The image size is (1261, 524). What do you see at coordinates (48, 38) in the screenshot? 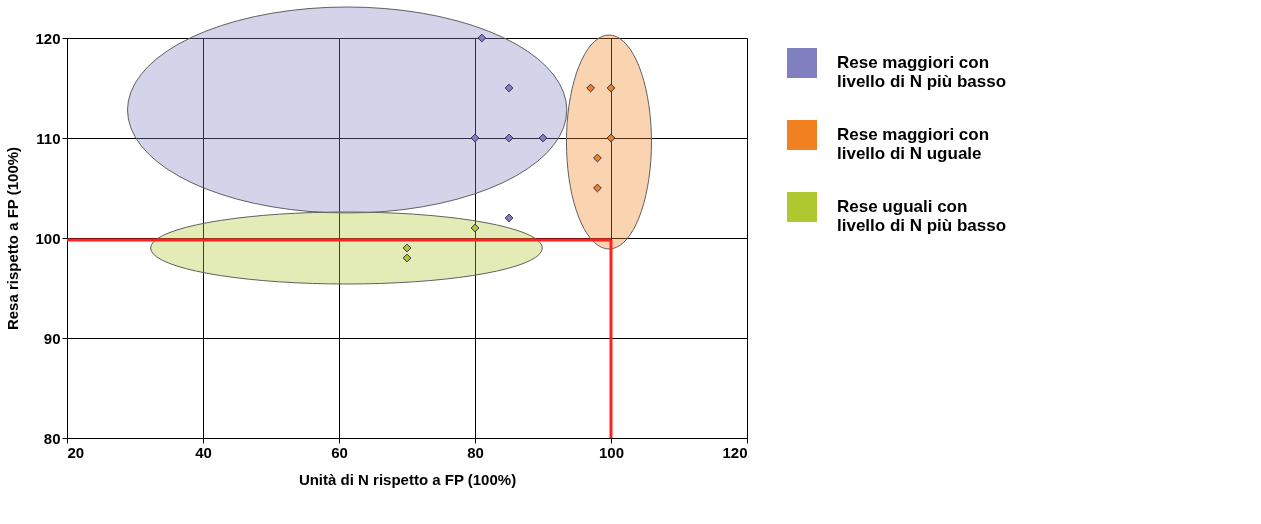
I see `y-tick-label: 120` at bounding box center [48, 38].